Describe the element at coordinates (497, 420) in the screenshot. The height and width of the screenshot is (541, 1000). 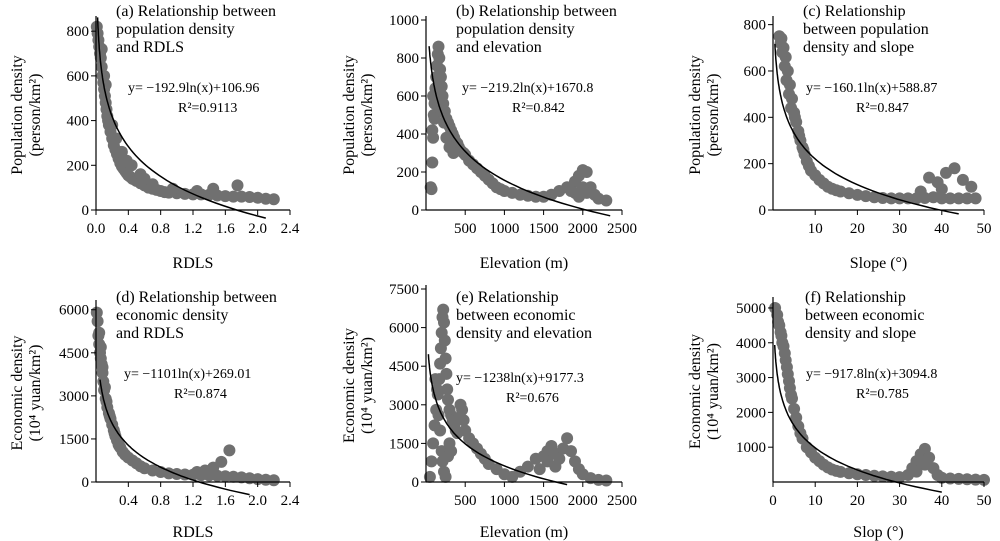
I see `trend-line` at that location.